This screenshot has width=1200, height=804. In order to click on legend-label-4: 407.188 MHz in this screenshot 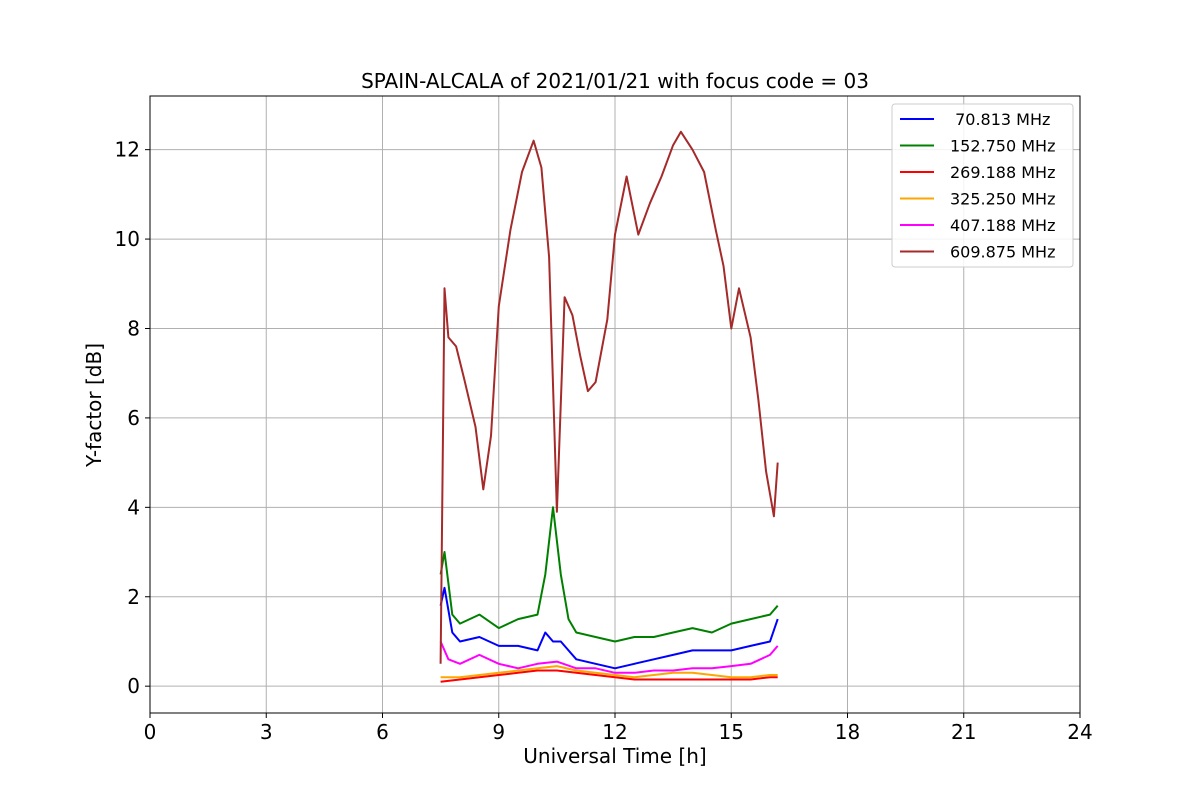, I will do `click(1002, 225)`.